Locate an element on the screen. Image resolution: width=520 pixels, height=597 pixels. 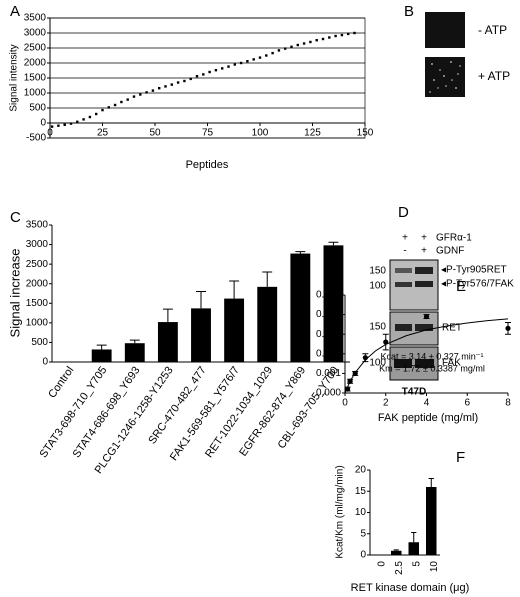
x-axis-label: Peptides is located at coordinates (207, 165).